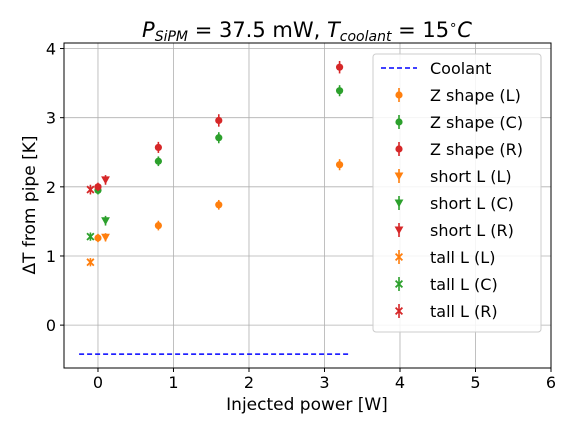  Describe the element at coordinates (472, 230) in the screenshot. I see `legend-label: short L (R)` at that location.